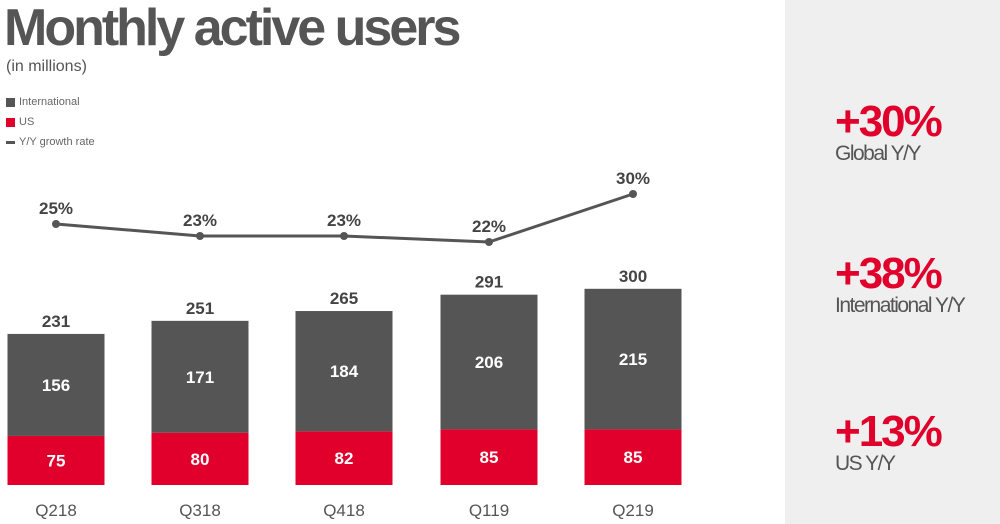 This screenshot has height=524, width=1000. I want to click on data-label-international: 171, so click(200, 377).